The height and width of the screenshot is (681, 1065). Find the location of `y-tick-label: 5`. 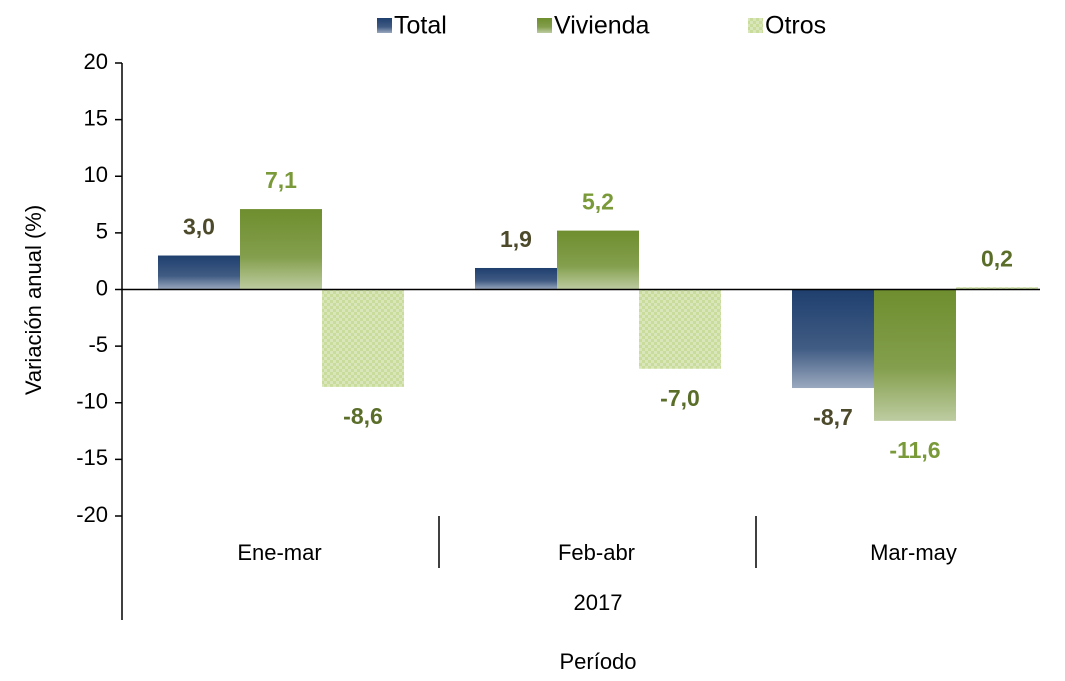

y-tick-label: 5 is located at coordinates (102, 231).